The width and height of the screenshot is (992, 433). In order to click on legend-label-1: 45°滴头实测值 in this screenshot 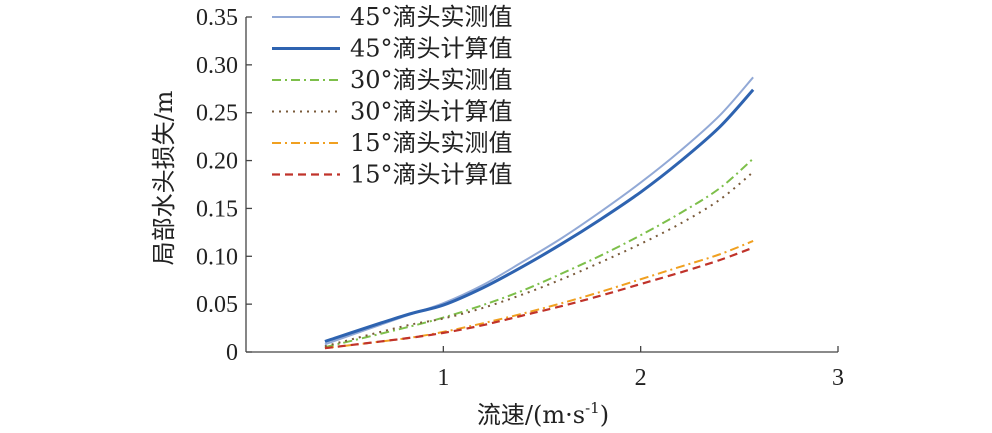, I will do `click(431, 17)`.